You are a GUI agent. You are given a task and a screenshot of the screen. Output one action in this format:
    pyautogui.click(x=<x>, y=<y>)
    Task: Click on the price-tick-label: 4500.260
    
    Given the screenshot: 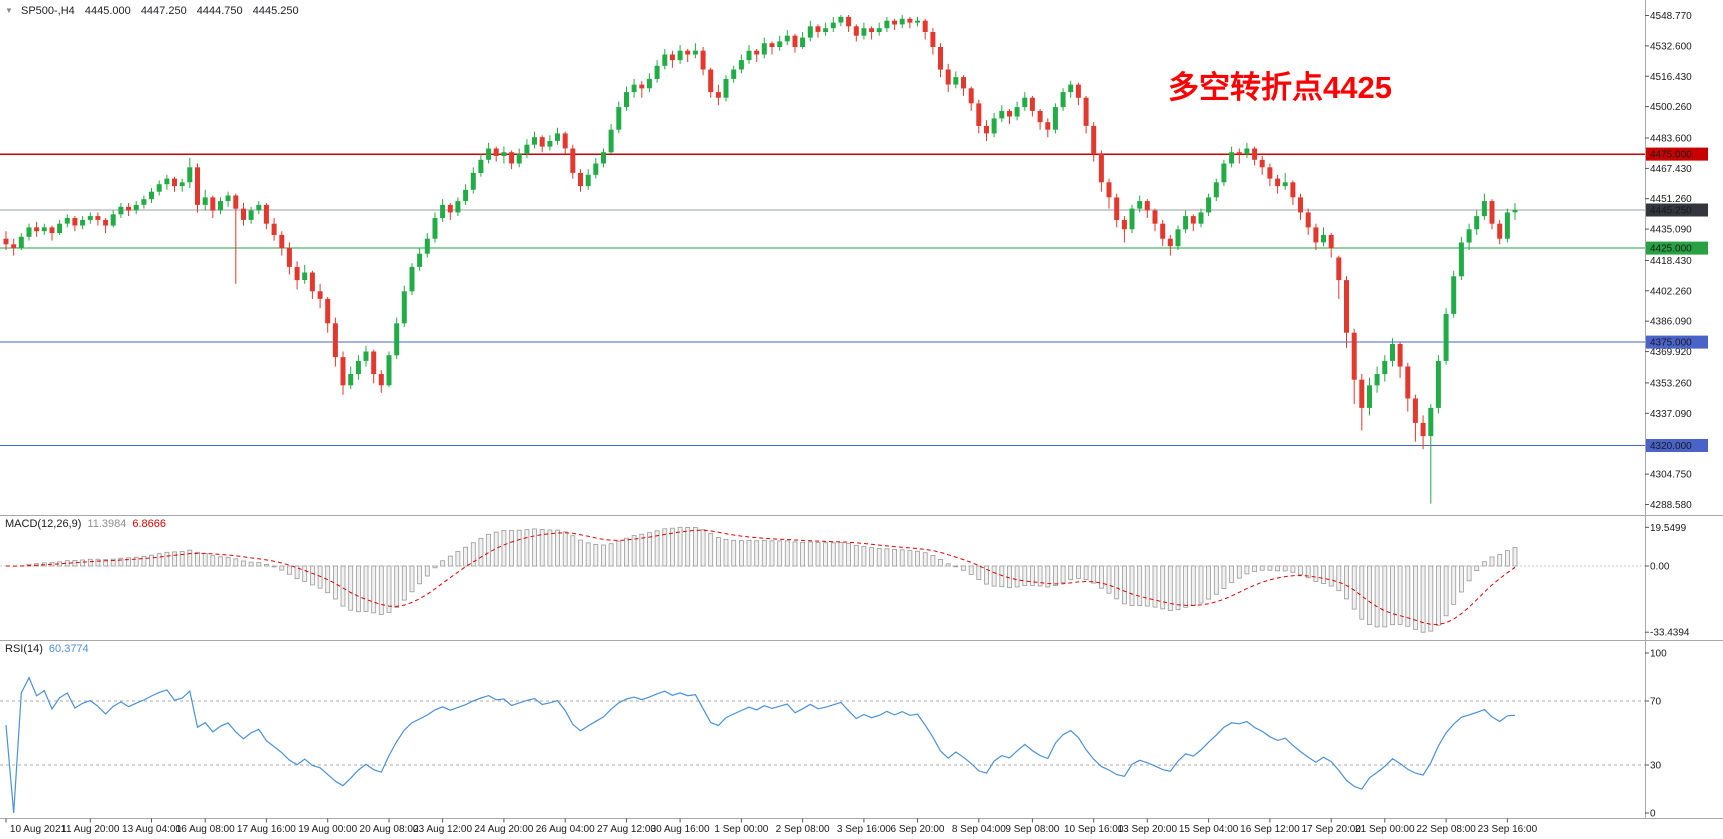 What is the action you would take?
    pyautogui.click(x=1671, y=107)
    